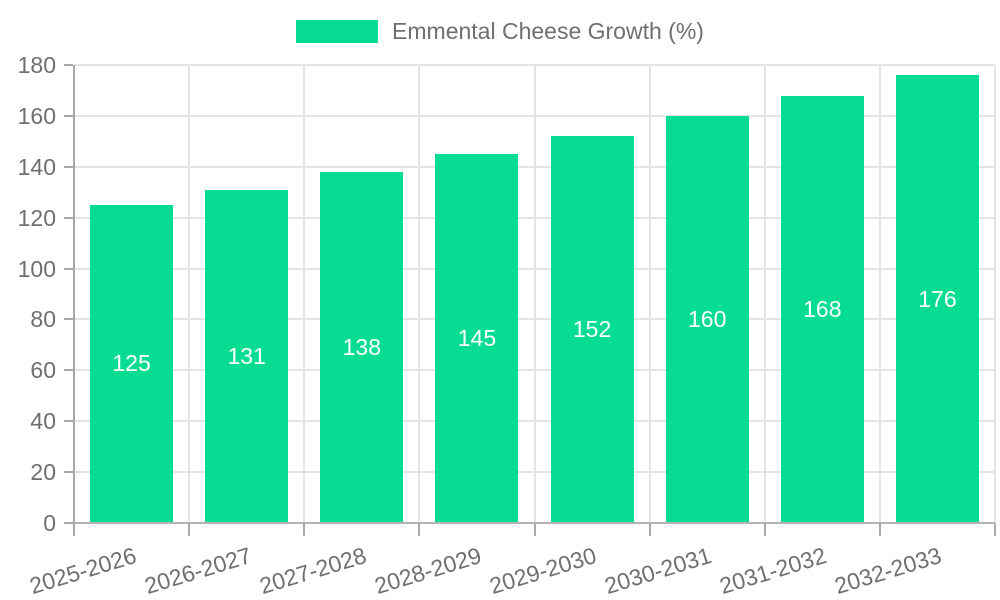 This screenshot has height=600, width=1000. What do you see at coordinates (36, 268) in the screenshot?
I see `y-tick-label: 100` at bounding box center [36, 268].